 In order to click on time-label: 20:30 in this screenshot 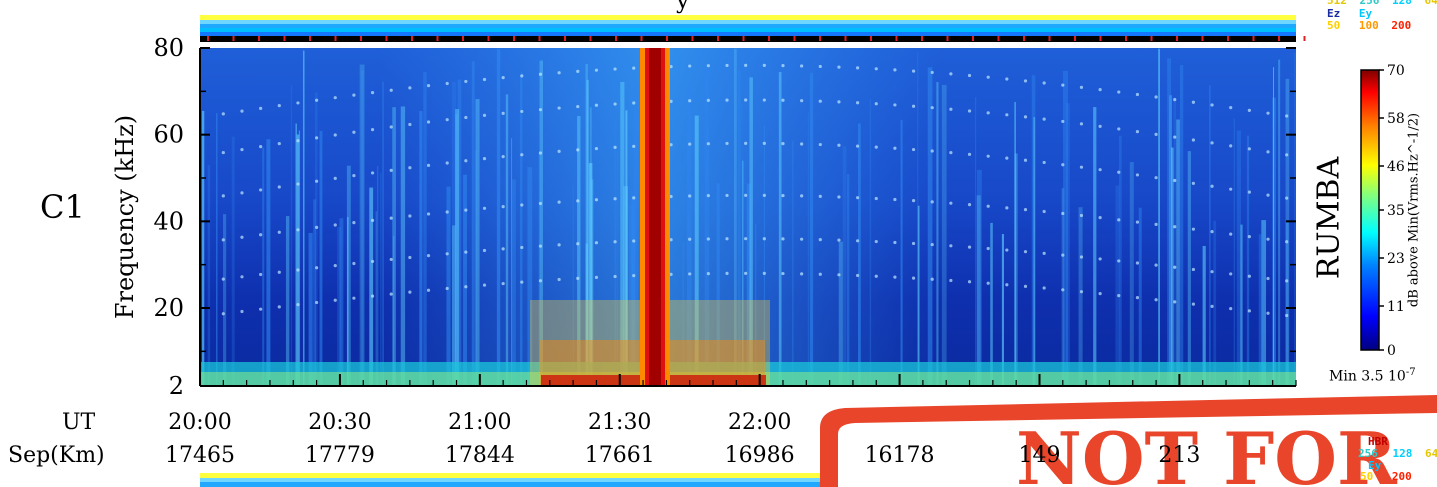, I will do `click(340, 422)`.